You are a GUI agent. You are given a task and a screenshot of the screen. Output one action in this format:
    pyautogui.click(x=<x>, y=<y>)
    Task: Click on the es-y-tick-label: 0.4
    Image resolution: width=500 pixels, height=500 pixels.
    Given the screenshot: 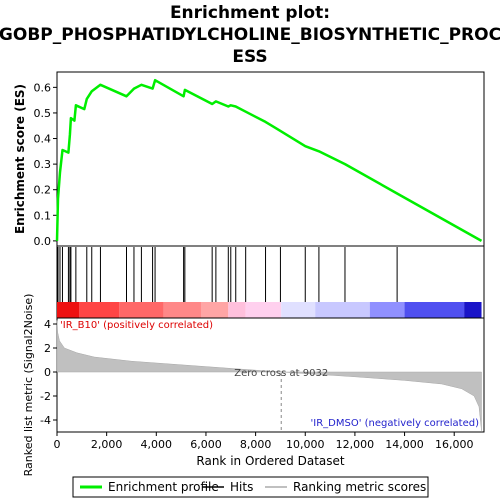 What is the action you would take?
    pyautogui.click(x=43, y=139)
    